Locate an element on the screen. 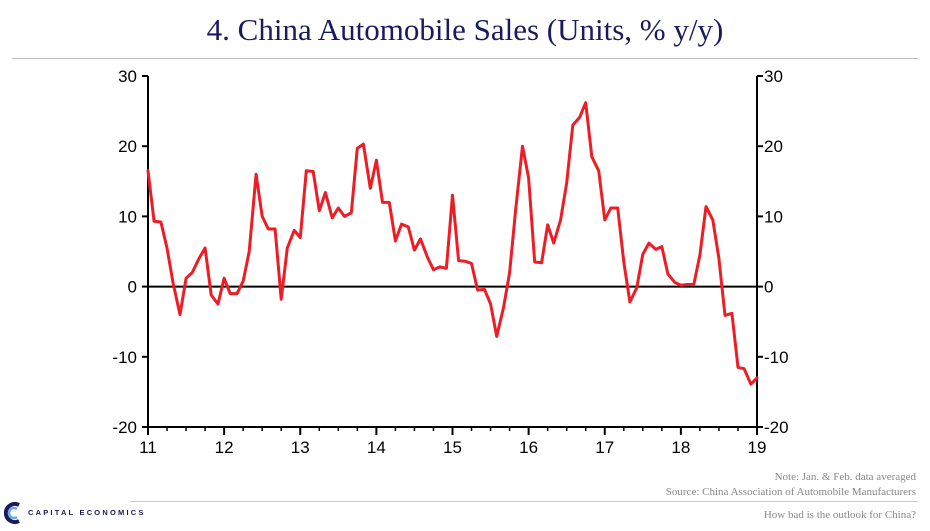  y-tick-label-right: 0 is located at coordinates (768, 287).